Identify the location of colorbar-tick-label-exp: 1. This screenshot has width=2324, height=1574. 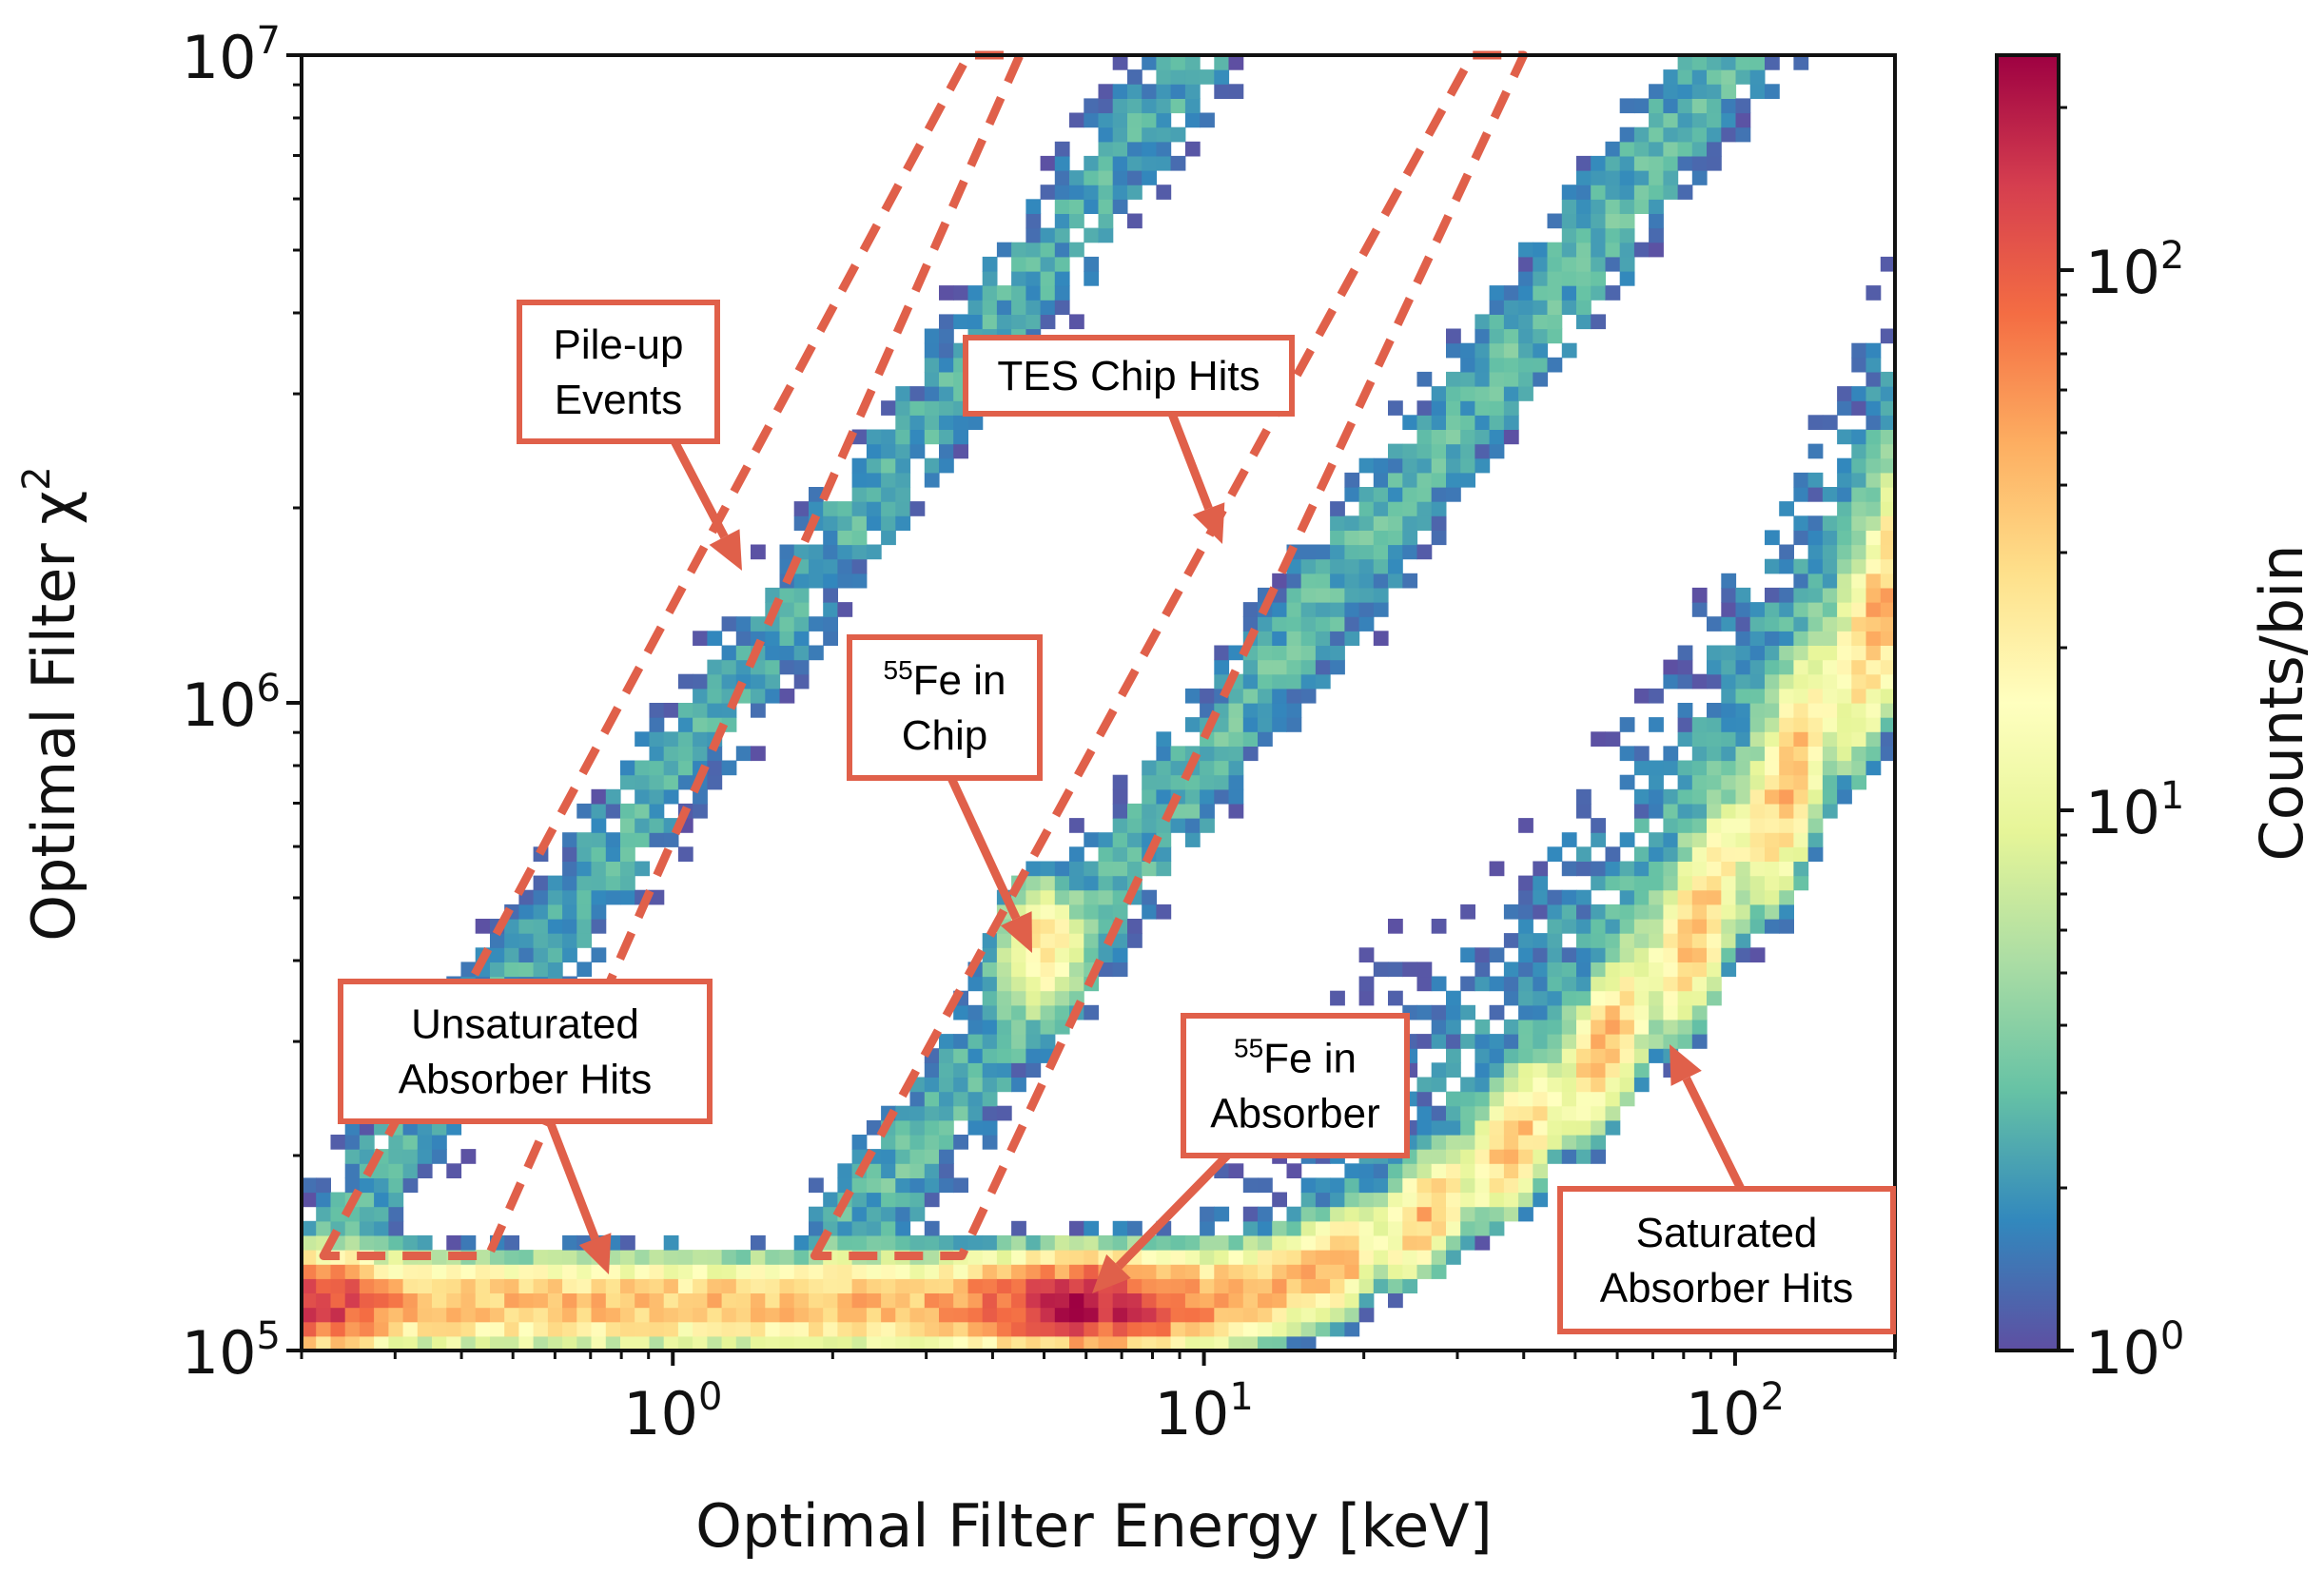
(2172, 796).